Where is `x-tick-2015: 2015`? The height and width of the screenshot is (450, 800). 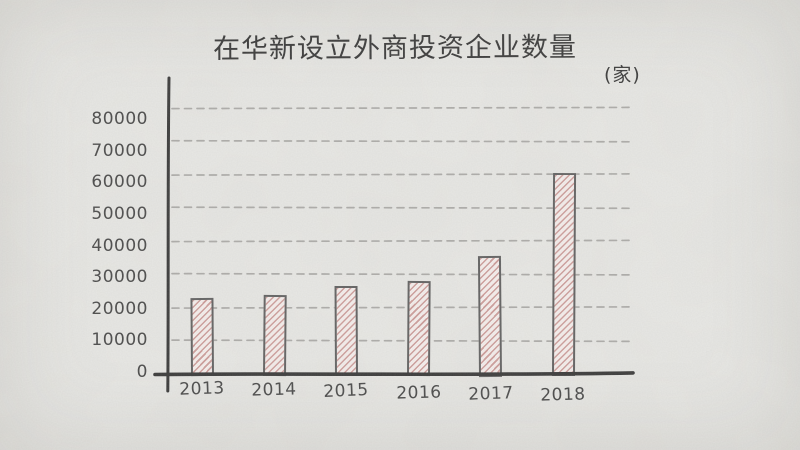 x-tick-2015: 2015 is located at coordinates (346, 391).